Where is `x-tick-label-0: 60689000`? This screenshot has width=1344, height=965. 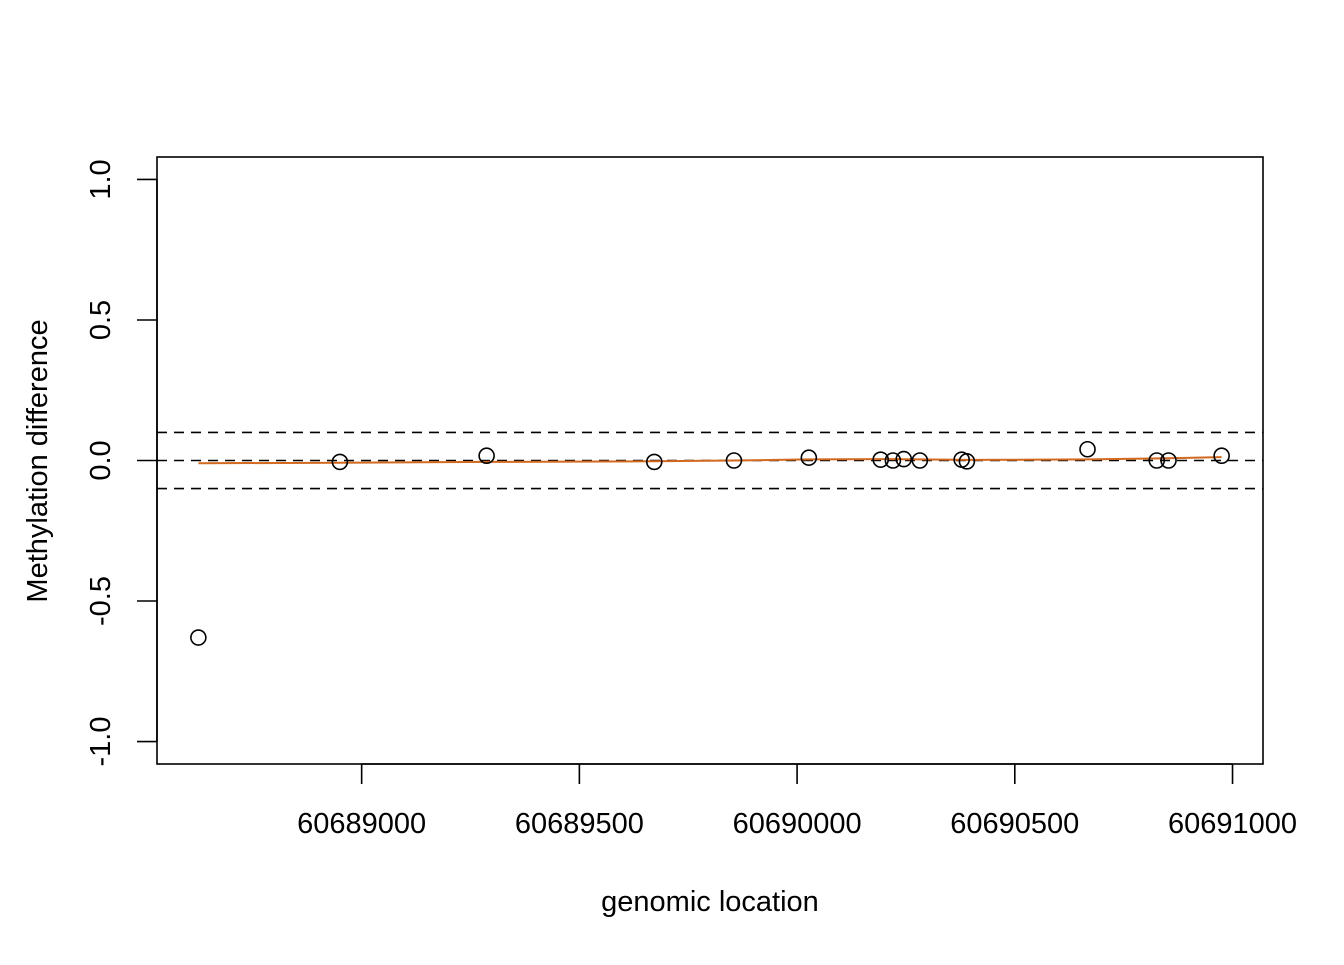 x-tick-label-0: 60689000 is located at coordinates (361, 824).